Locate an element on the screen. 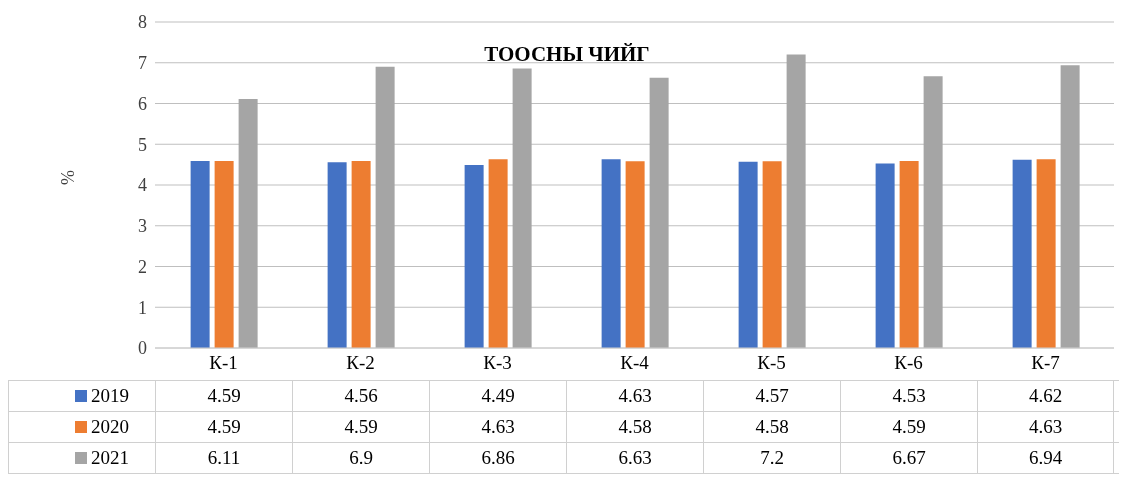  y-tick-label: 0 is located at coordinates (142, 348).